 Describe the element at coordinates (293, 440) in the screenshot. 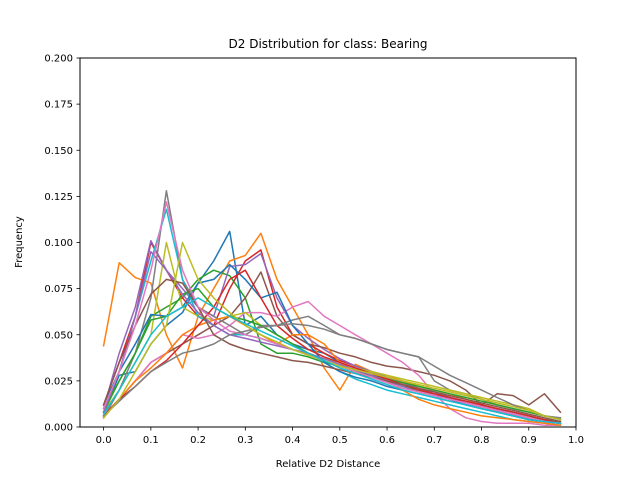

I see `x-tick-label: 0.4` at that location.